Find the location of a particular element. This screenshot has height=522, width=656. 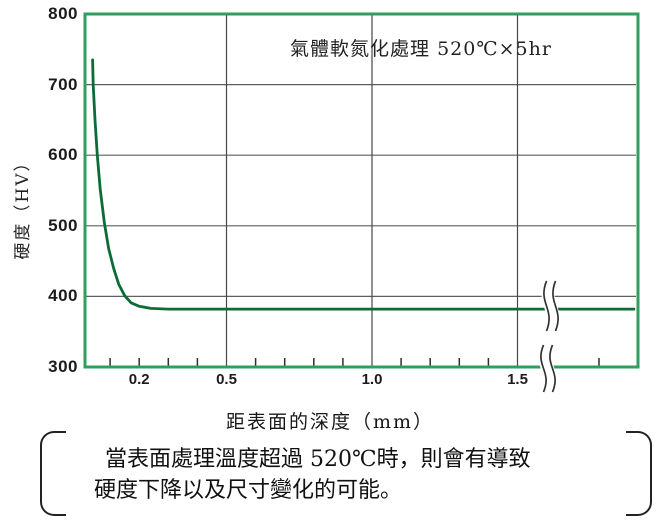

note-line-1: 當表面處理溫度超過 520℃時，則會有導致 is located at coordinates (318, 459).